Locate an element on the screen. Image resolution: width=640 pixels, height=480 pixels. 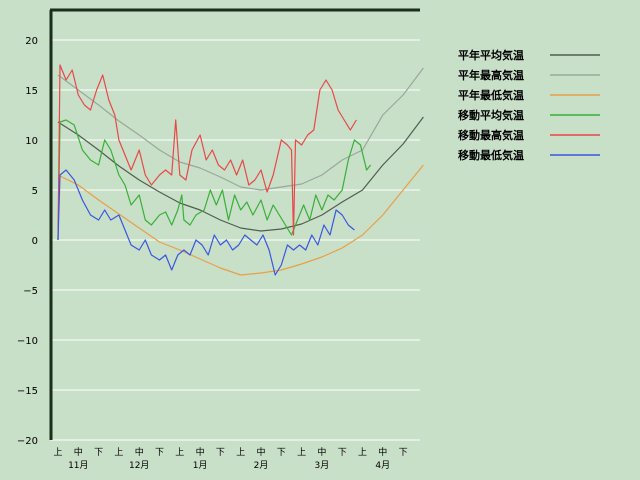
legend-label: 移動最高気温 is located at coordinates (491, 135).